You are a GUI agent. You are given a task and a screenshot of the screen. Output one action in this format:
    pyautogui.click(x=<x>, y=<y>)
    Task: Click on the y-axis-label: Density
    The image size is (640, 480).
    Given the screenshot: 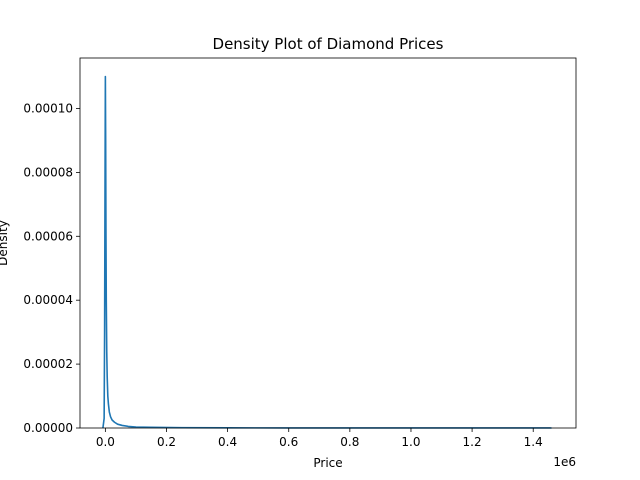 What is the action you would take?
    pyautogui.click(x=5, y=243)
    